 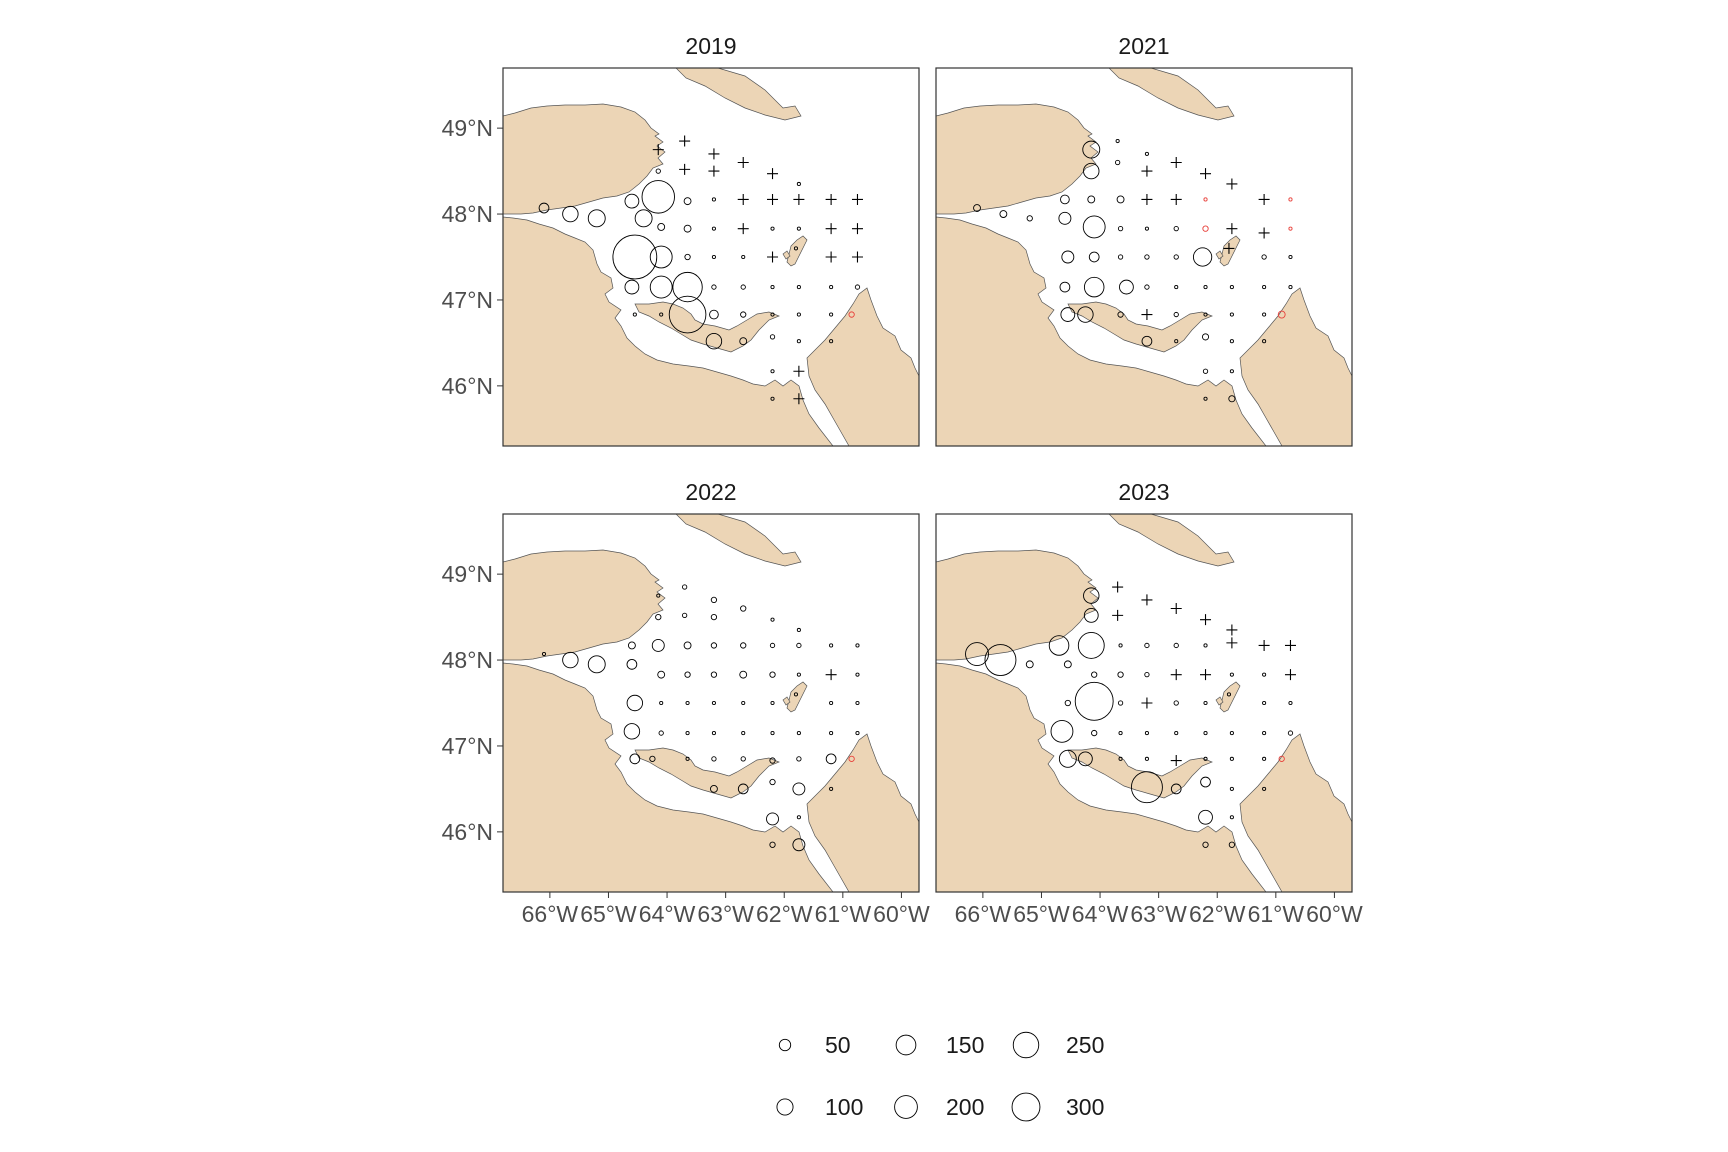 What do you see at coordinates (1276, 914) in the screenshot?
I see `x-tick-label: 61°W` at bounding box center [1276, 914].